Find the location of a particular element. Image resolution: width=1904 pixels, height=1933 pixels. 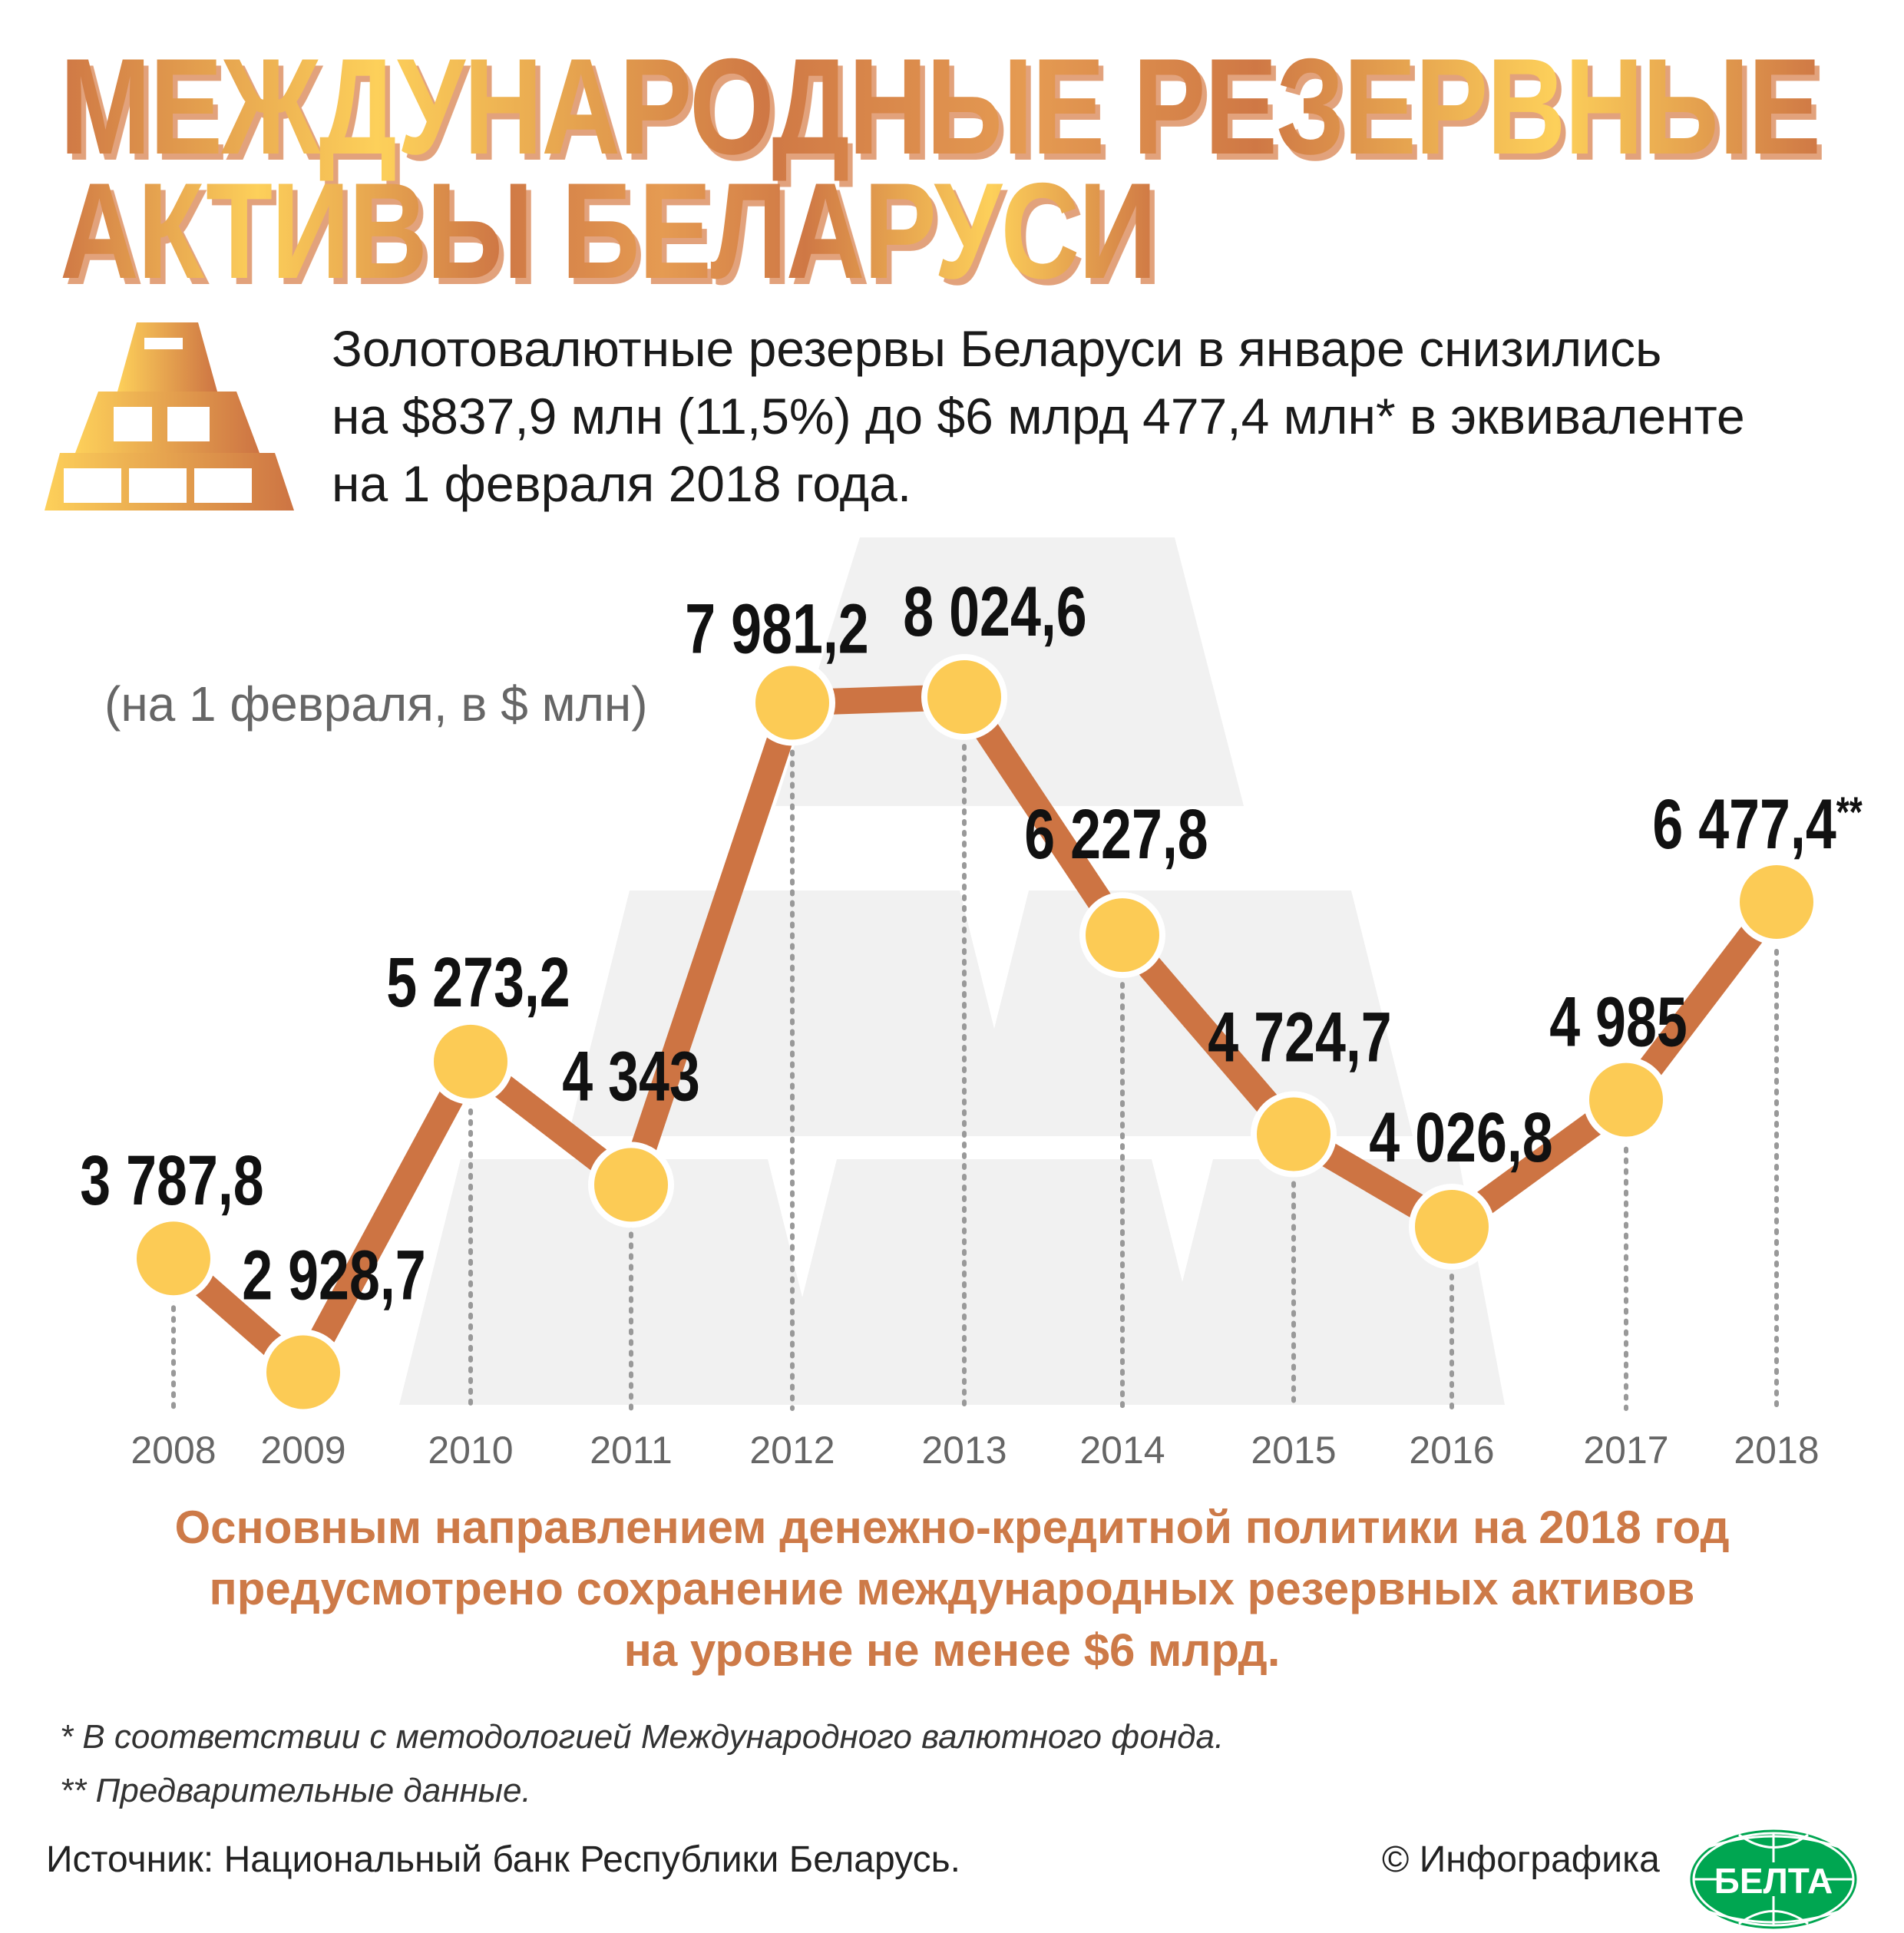

data-label: 4 985 is located at coordinates (1618, 1022).